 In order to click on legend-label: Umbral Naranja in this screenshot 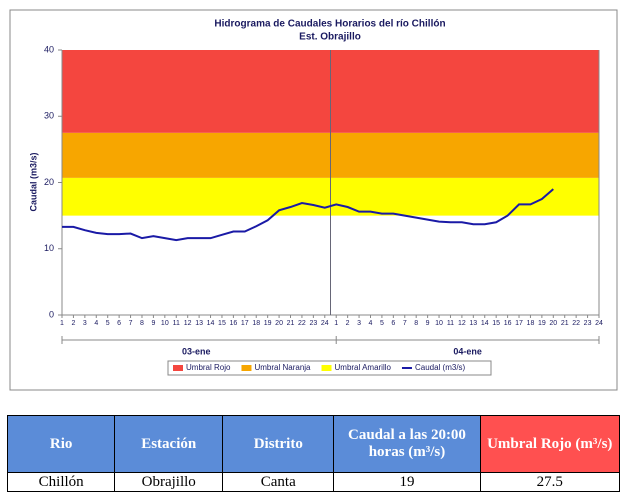, I will do `click(282, 367)`.